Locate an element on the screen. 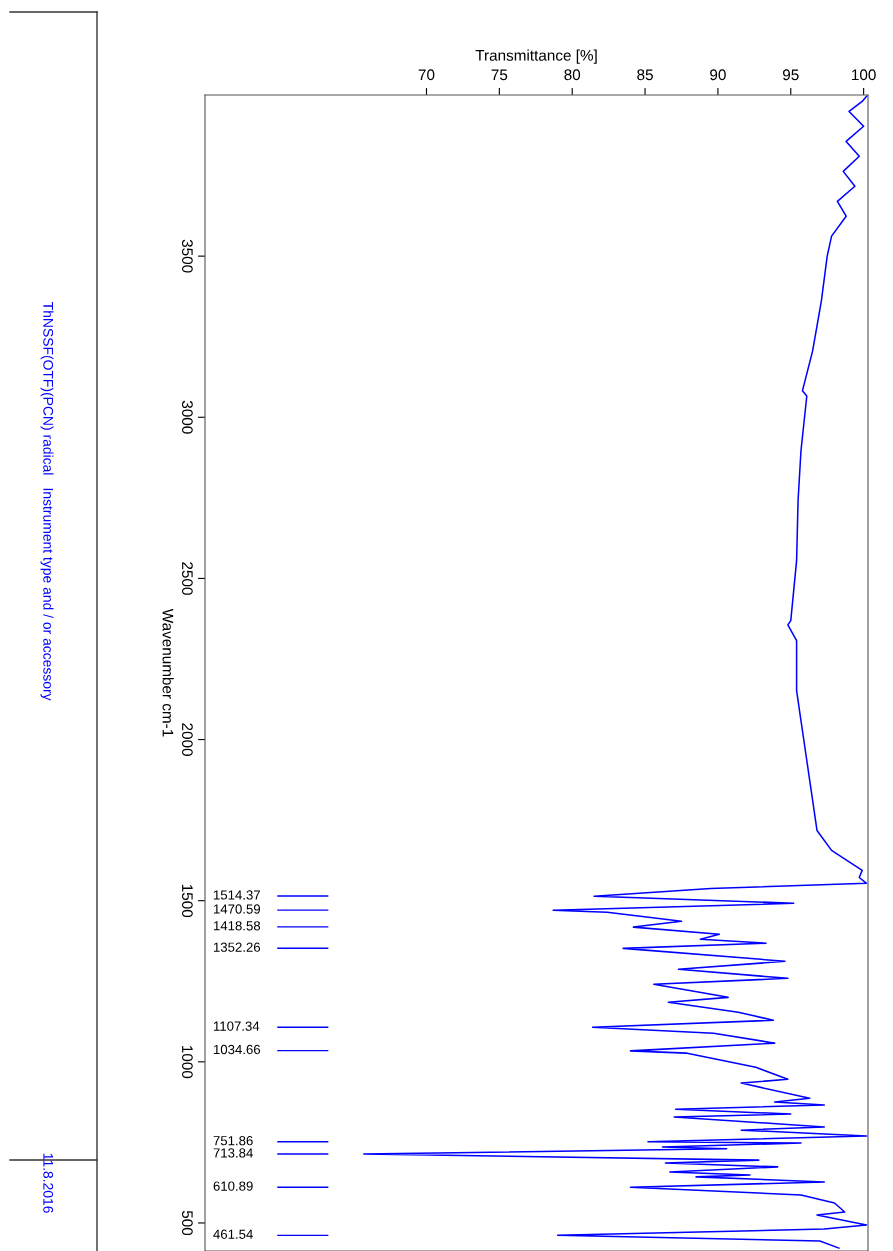  annotation: 751.86 is located at coordinates (233, 1140).